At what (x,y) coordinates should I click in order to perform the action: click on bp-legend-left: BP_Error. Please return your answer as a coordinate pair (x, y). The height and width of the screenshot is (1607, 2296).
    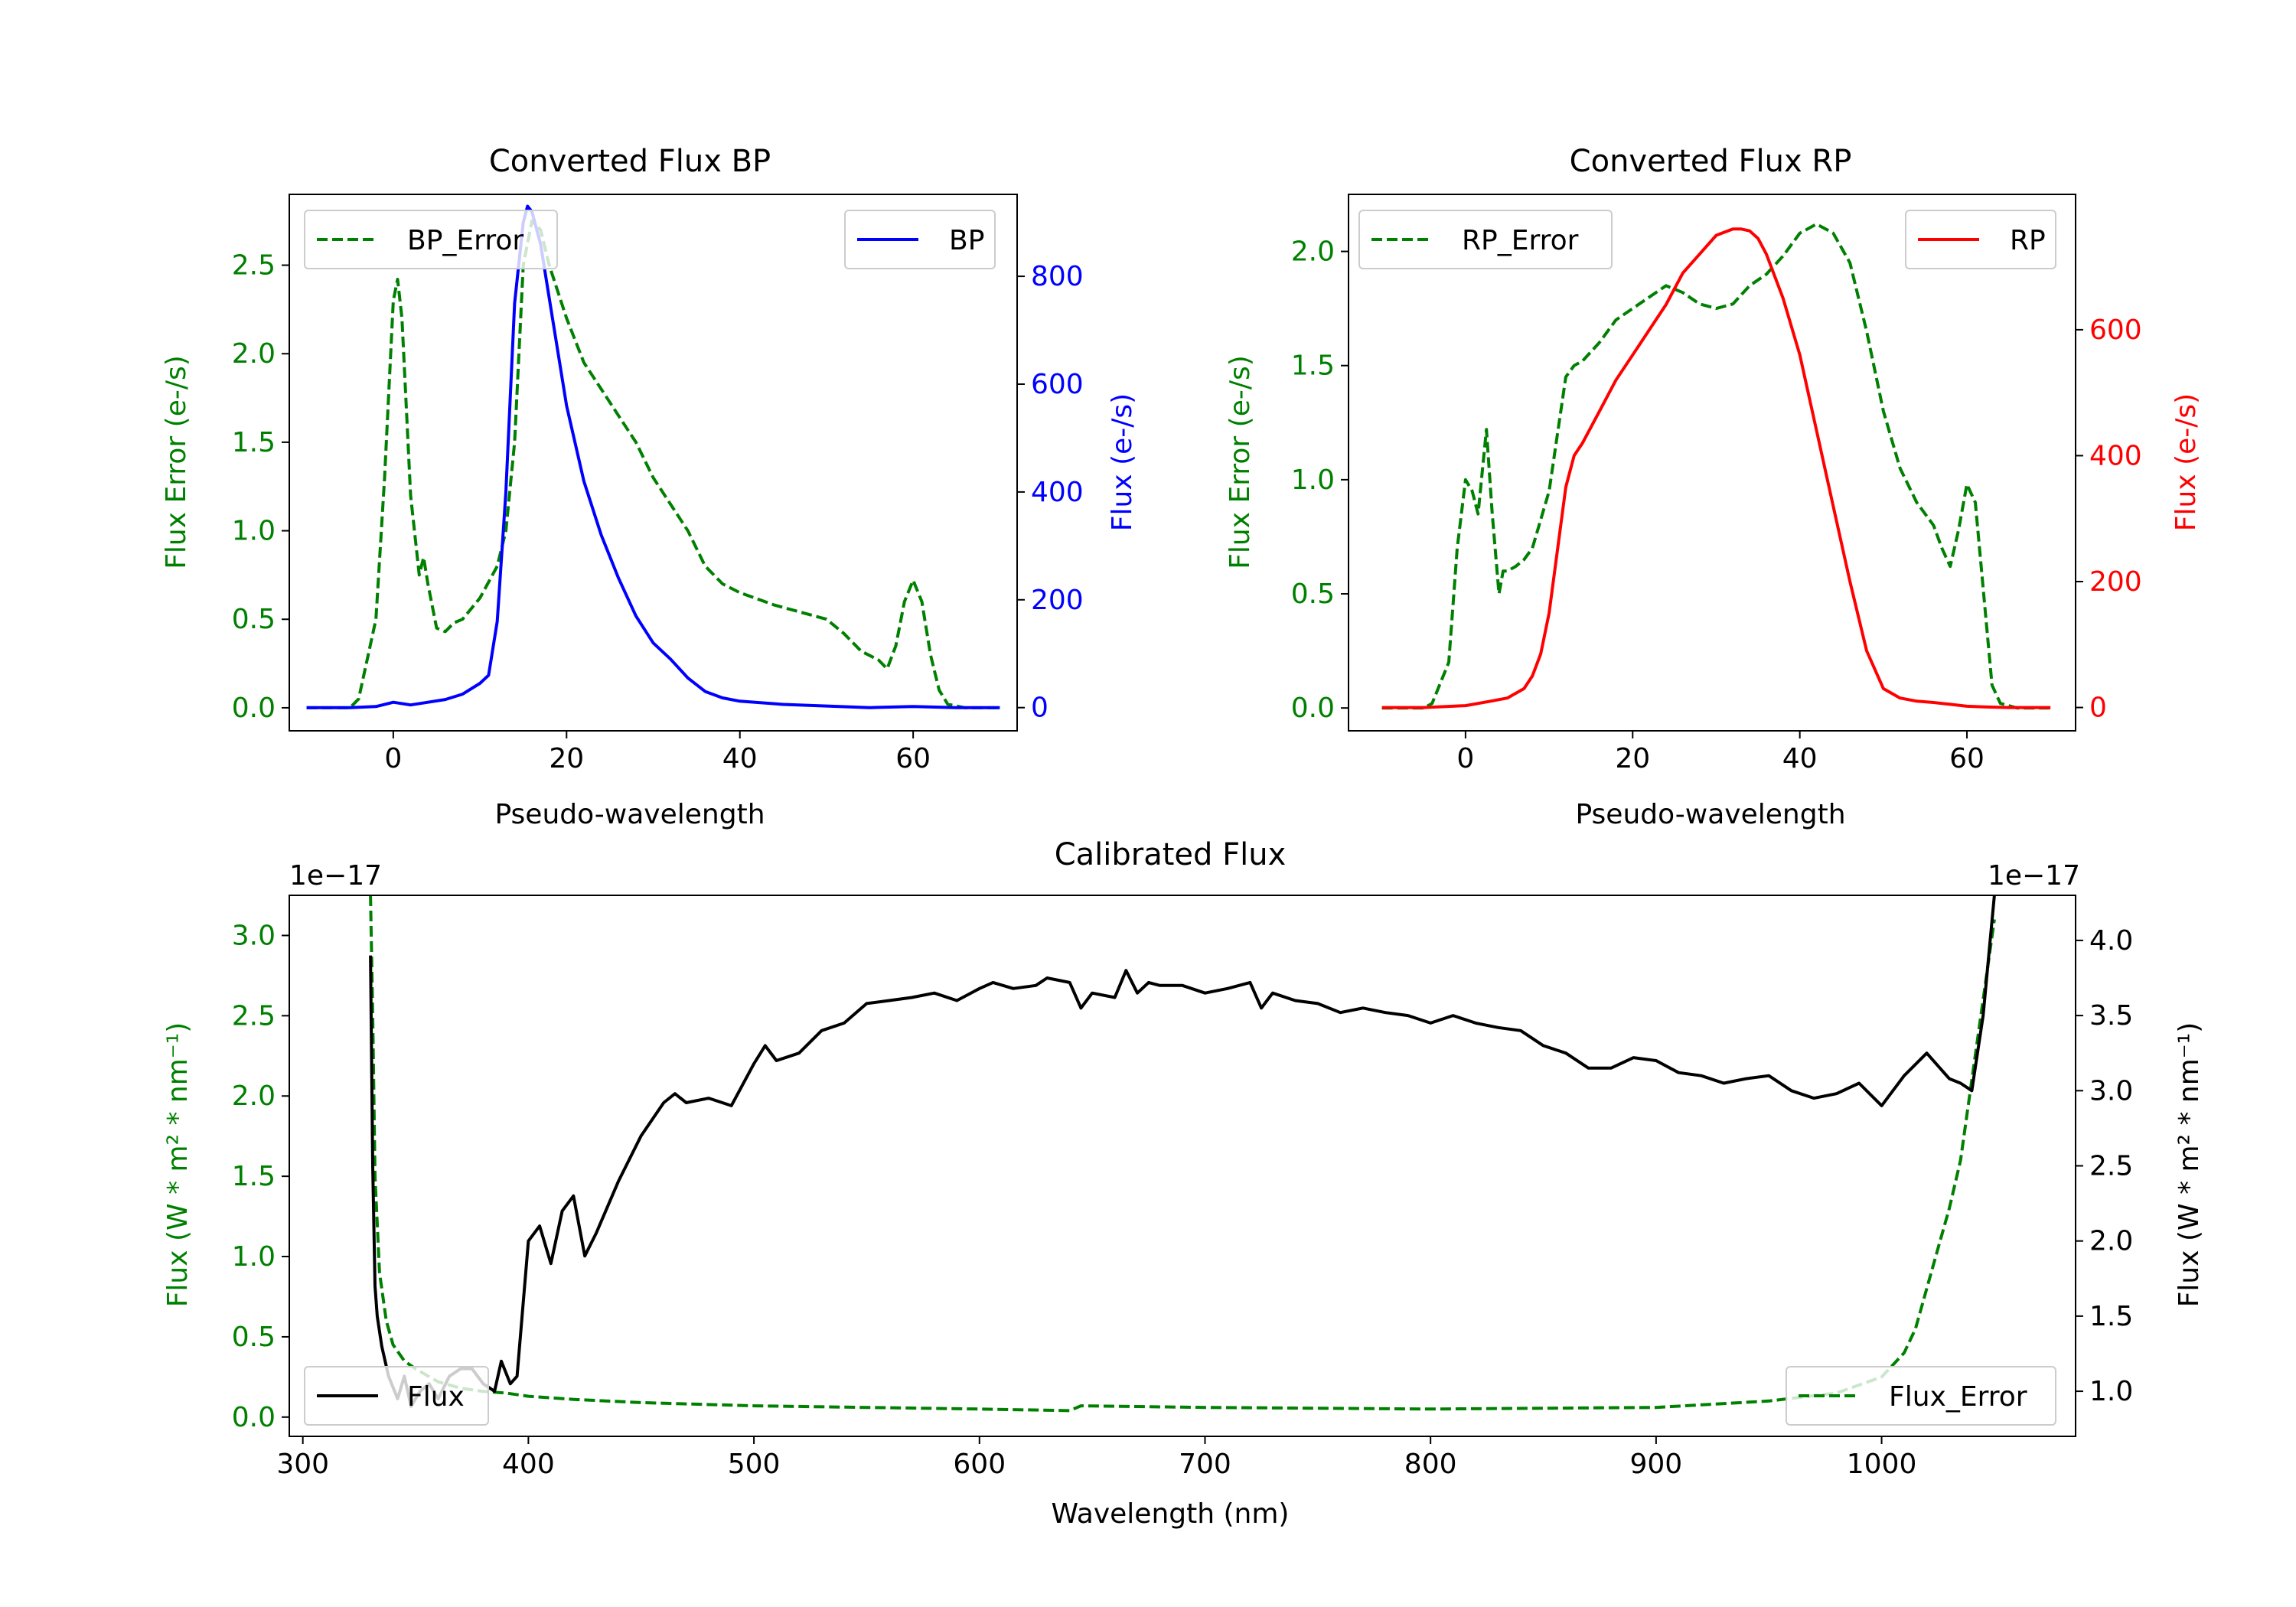
    Looking at the image, I should click on (431, 239).